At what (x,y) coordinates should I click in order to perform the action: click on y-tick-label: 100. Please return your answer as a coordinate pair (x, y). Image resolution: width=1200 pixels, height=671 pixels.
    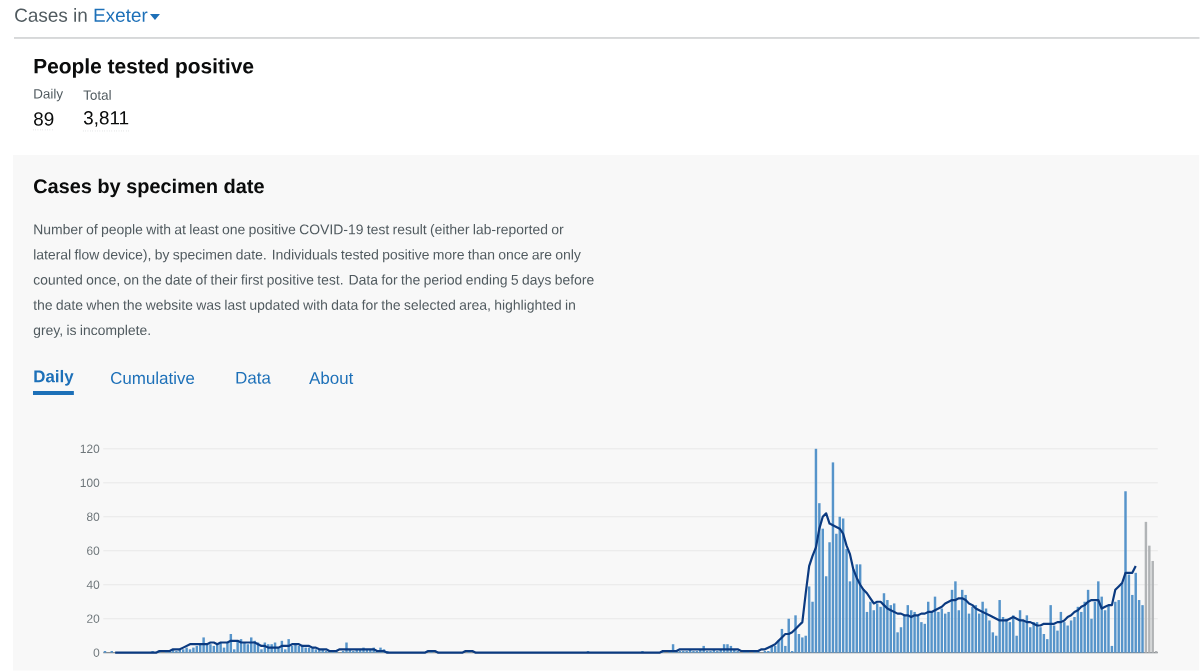
    Looking at the image, I should click on (90, 483).